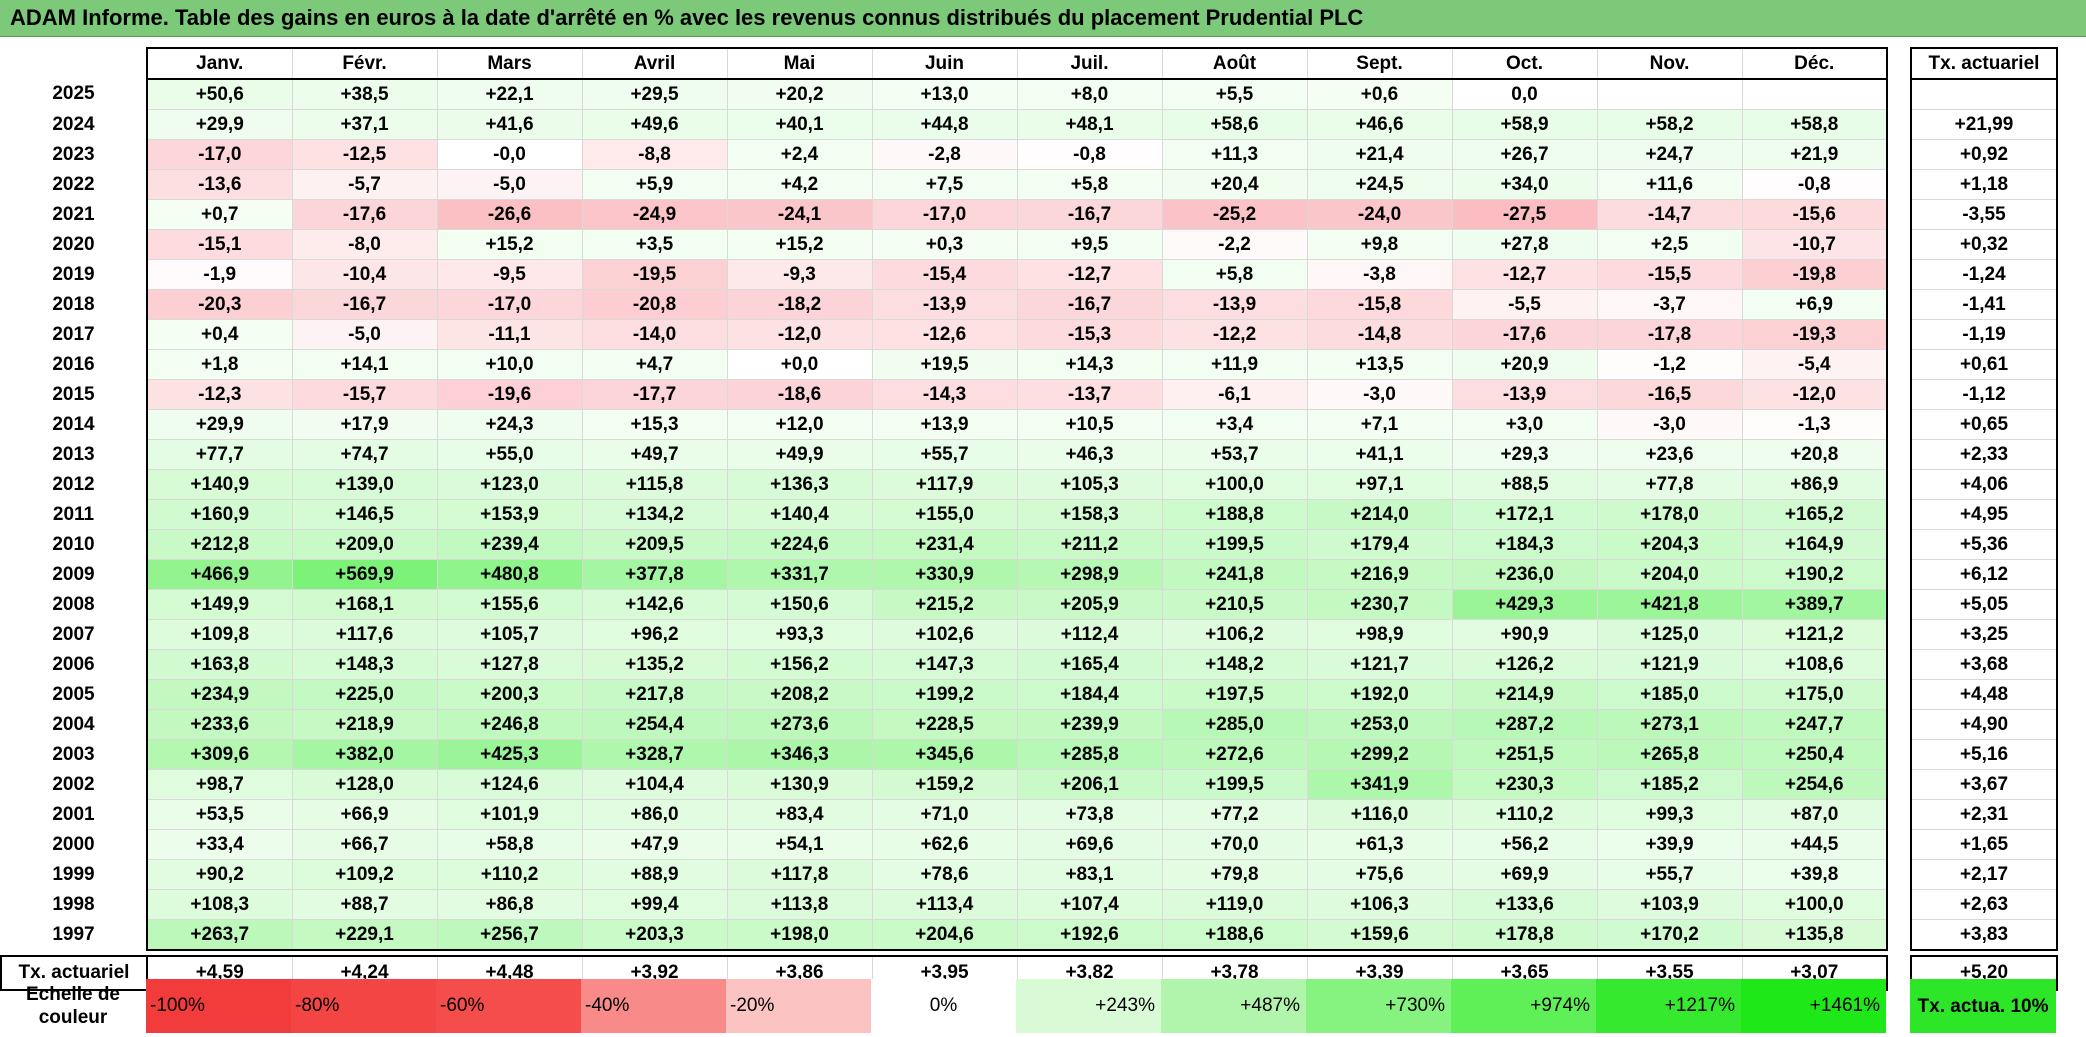 This screenshot has height=1037, width=2086. What do you see at coordinates (1234, 754) in the screenshot?
I see `gain-cell: +272,6` at bounding box center [1234, 754].